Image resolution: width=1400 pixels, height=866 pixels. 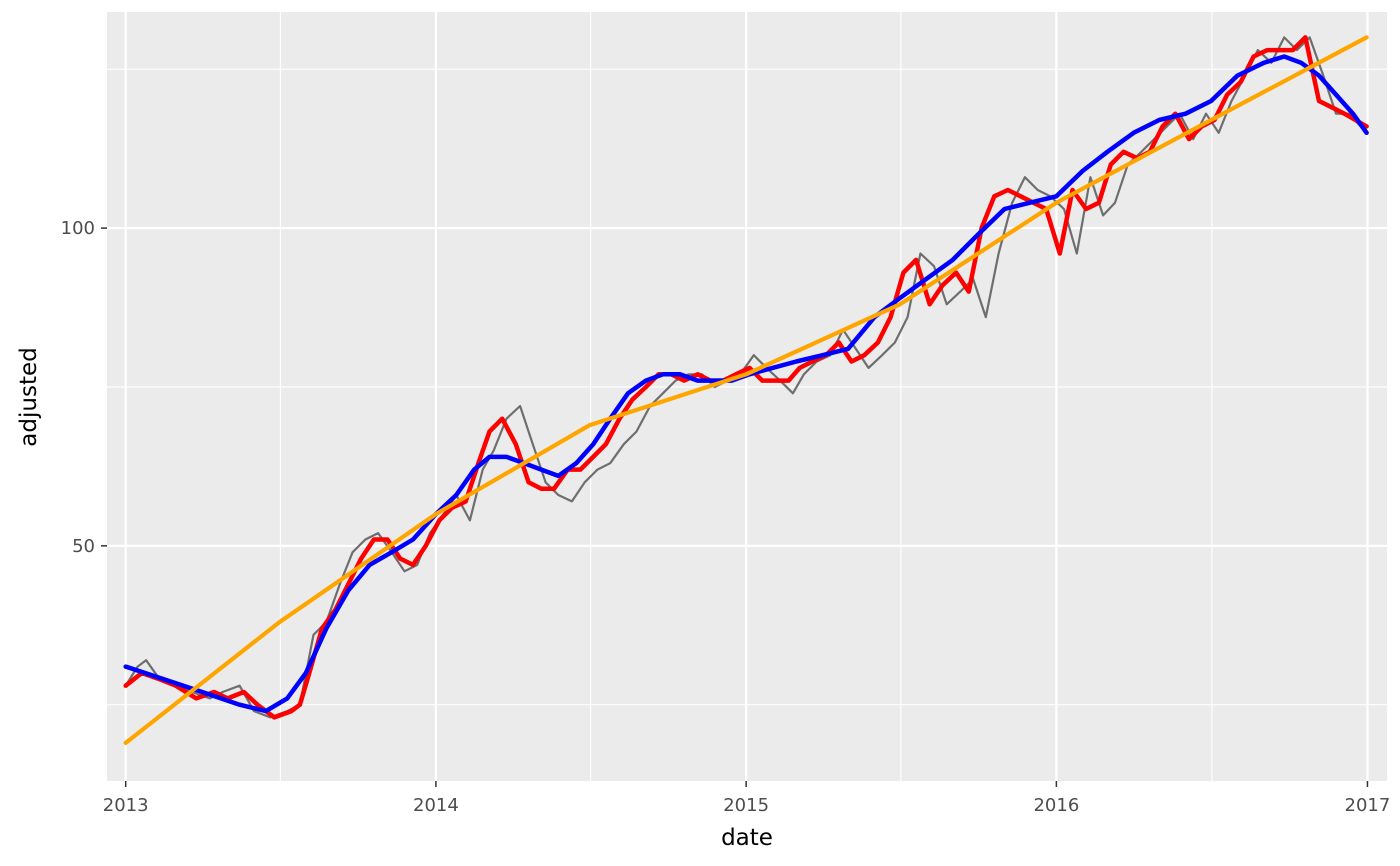 I want to click on y-tick-label: 50, so click(x=83, y=546).